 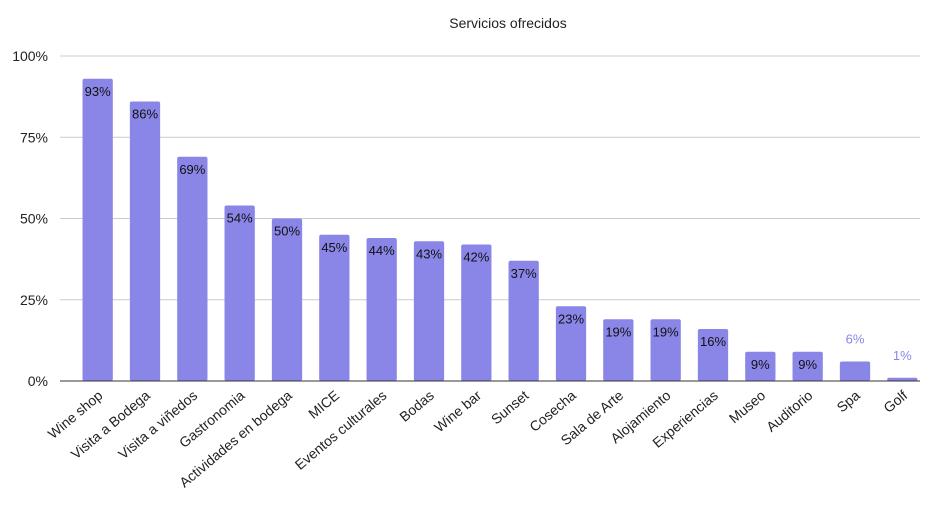 I want to click on x-tick-label: Spa, so click(x=849, y=401).